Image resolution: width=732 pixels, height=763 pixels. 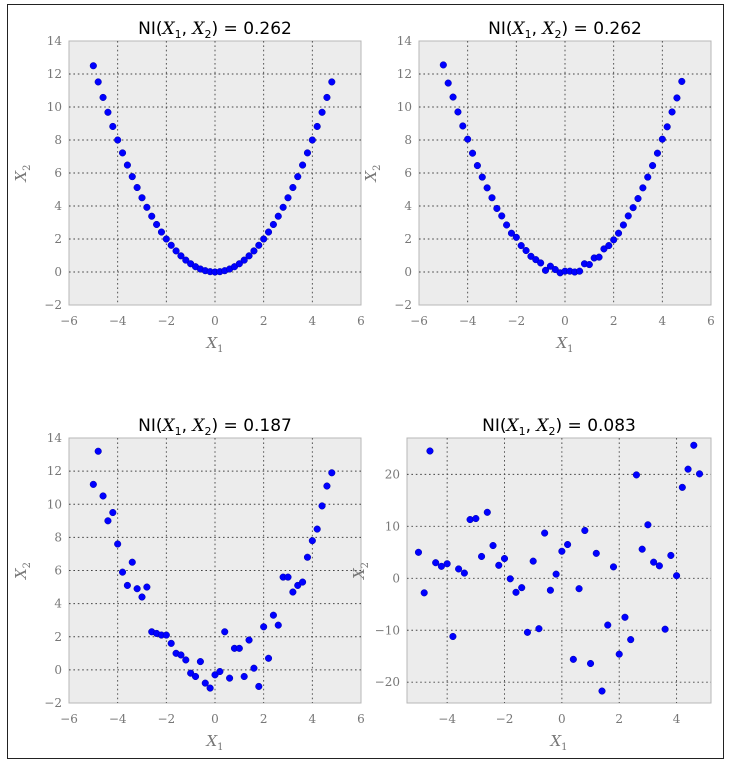 What do you see at coordinates (562, 719) in the screenshot?
I see `x-tick-label: 0` at bounding box center [562, 719].